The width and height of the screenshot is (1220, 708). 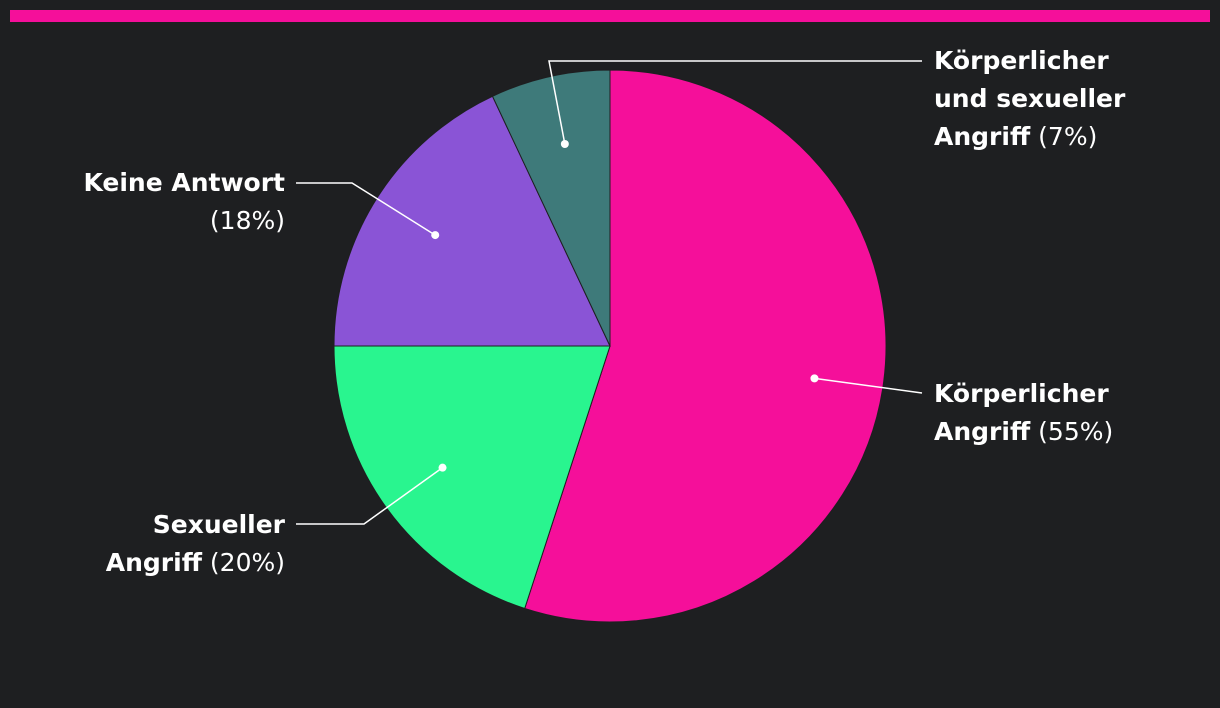 What do you see at coordinates (184, 182) in the screenshot?
I see `label-name-line-1: Keine Antwort` at bounding box center [184, 182].